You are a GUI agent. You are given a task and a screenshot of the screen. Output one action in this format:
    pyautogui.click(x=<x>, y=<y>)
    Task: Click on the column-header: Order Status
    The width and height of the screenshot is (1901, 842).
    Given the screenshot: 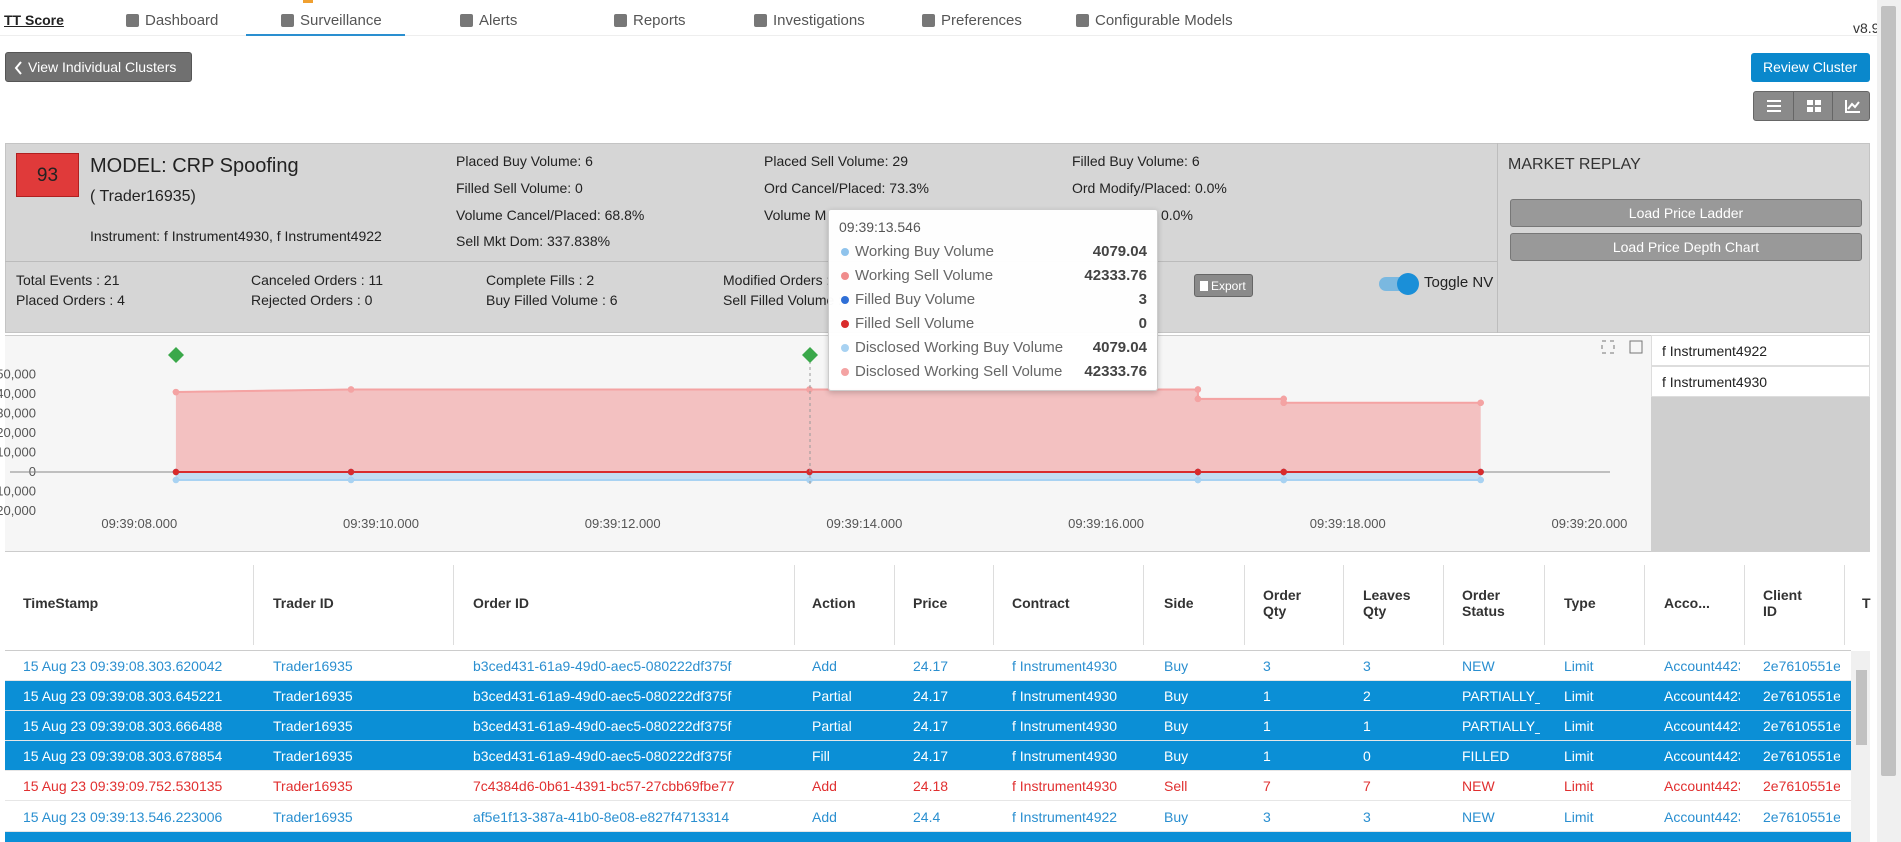 What is the action you would take?
    pyautogui.click(x=1489, y=603)
    